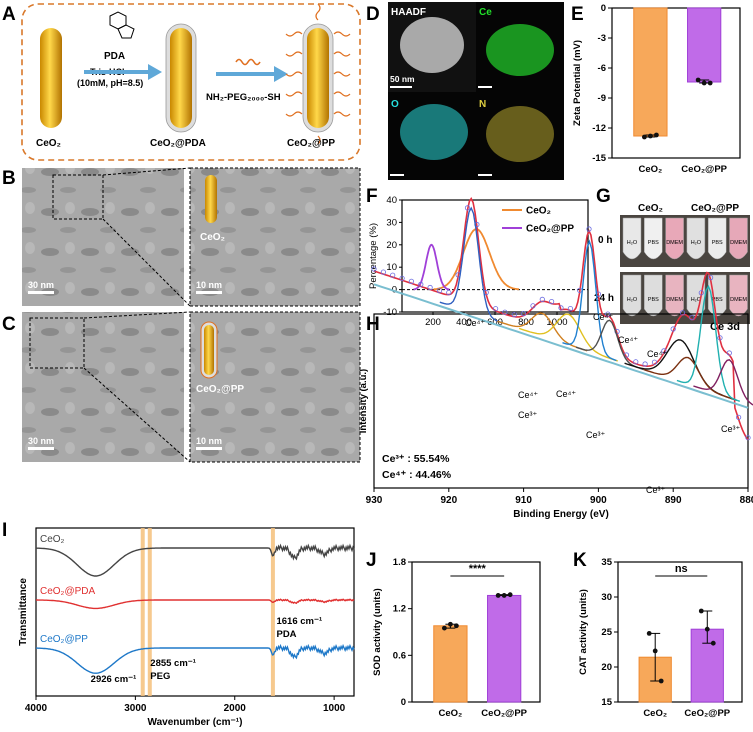 The image size is (753, 732). Describe the element at coordinates (178, 143) in the screenshot. I see `scheme-mid-label: CeO₂@PDA` at that location.